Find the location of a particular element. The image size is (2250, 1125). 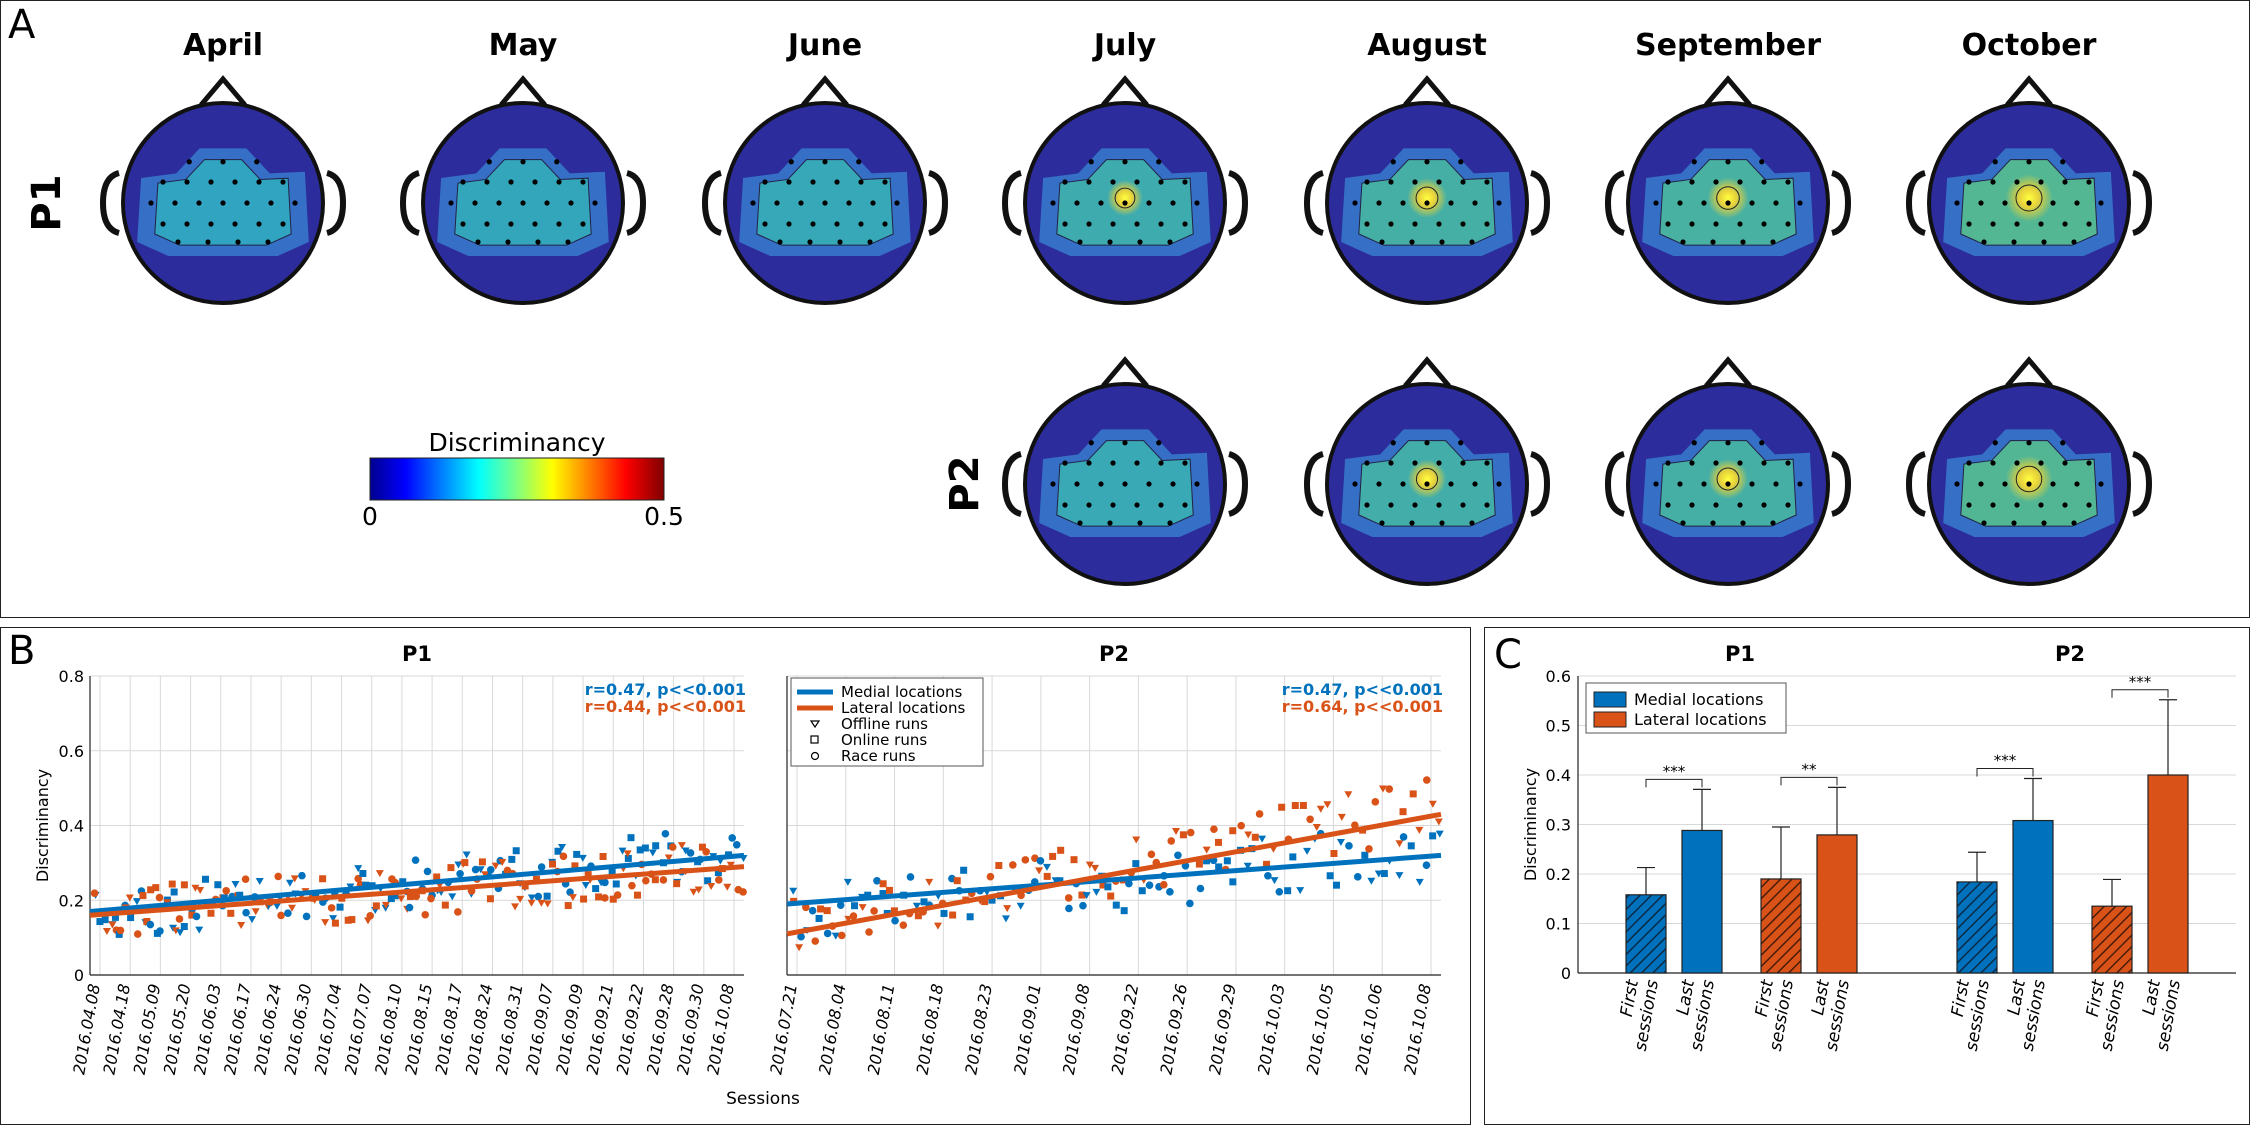

bar-medial-last is located at coordinates (1702, 901).